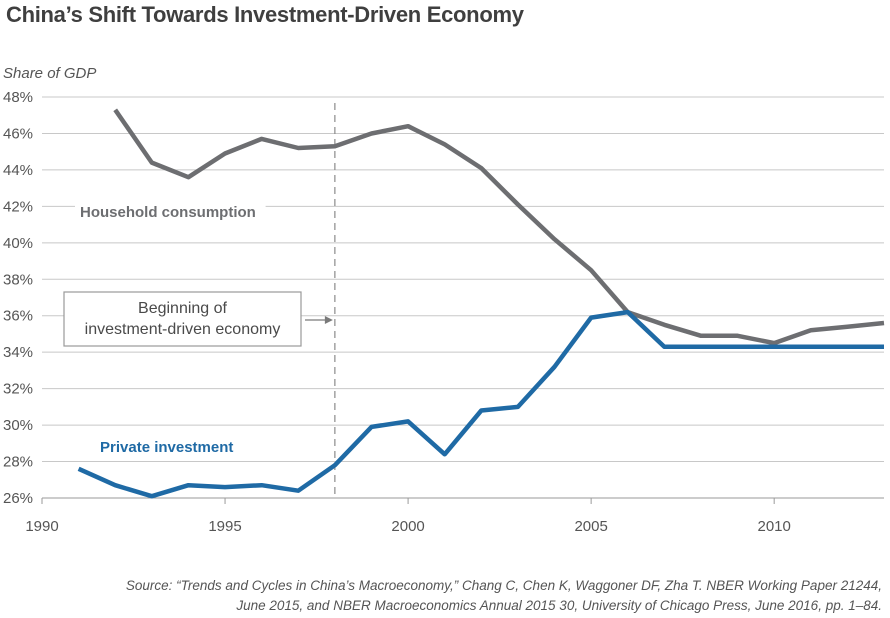  I want to click on y-tick-label: 36%, so click(18, 316).